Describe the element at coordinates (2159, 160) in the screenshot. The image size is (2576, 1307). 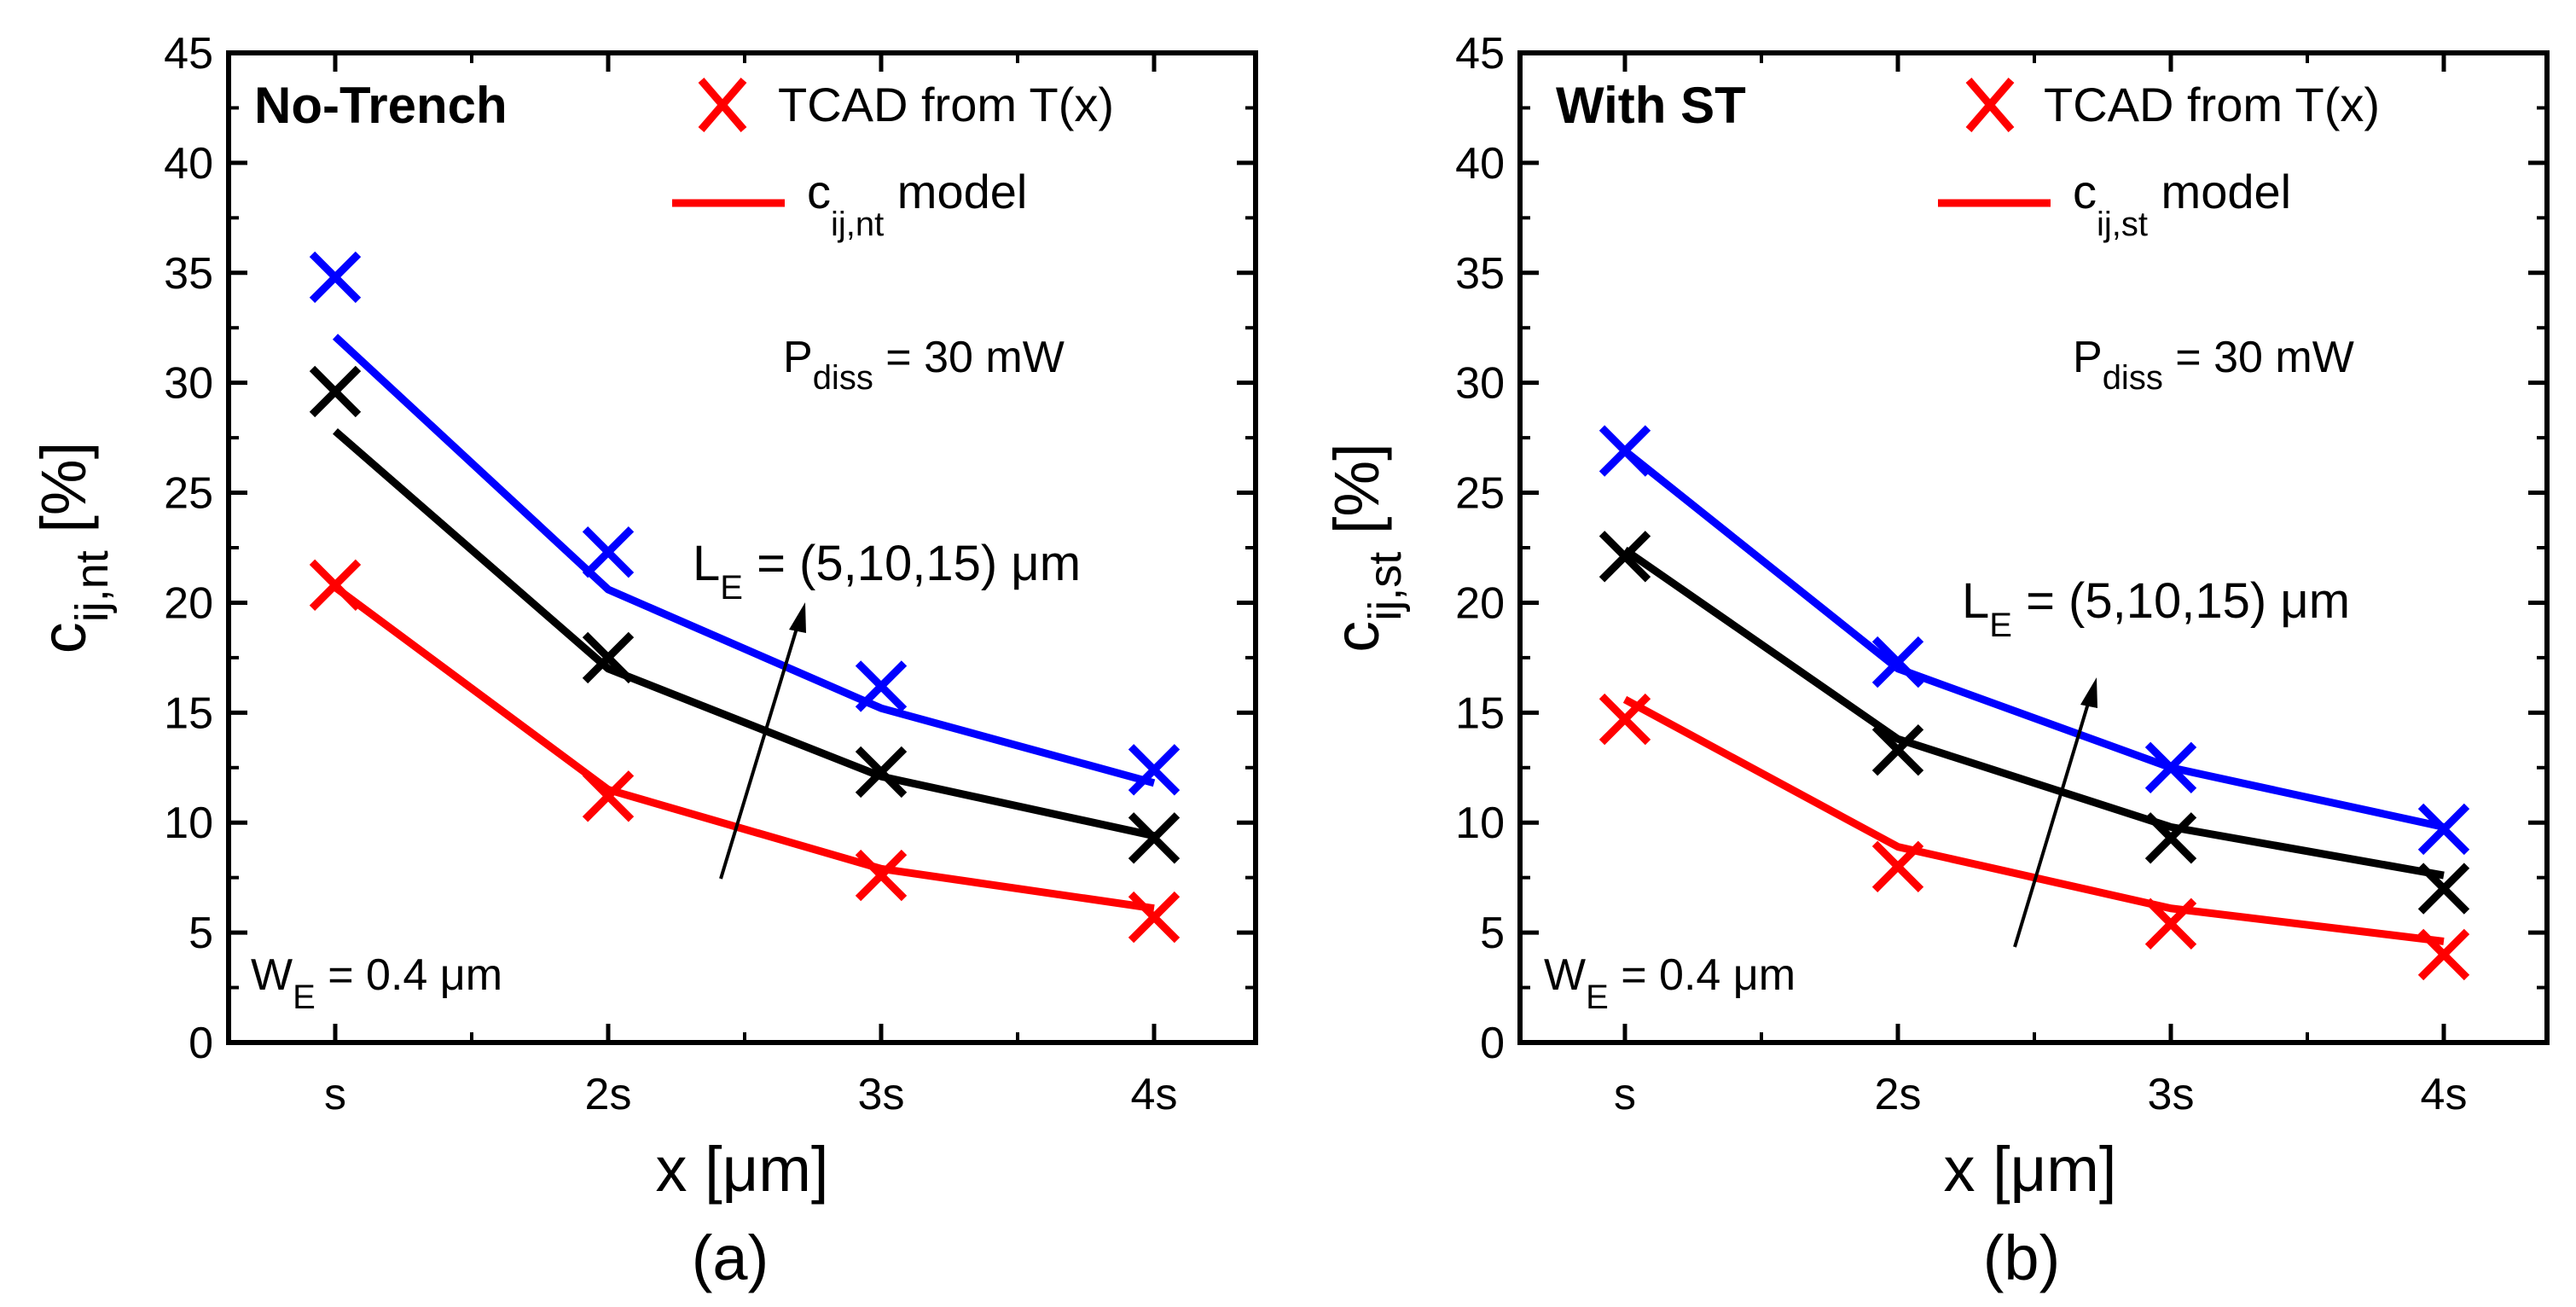
I see `legend: TCAD from T(x) cij,st model` at that location.